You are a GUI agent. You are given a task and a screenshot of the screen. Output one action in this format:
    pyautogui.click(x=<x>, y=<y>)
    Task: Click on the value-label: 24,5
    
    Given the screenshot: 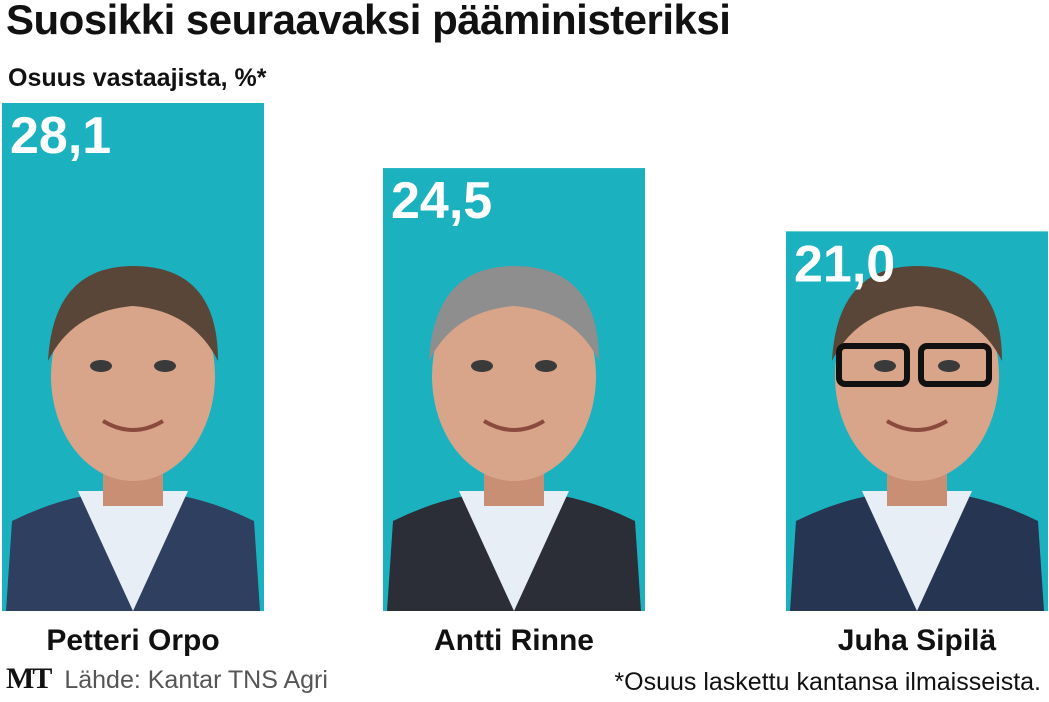 What is the action you would take?
    pyautogui.click(x=441, y=201)
    